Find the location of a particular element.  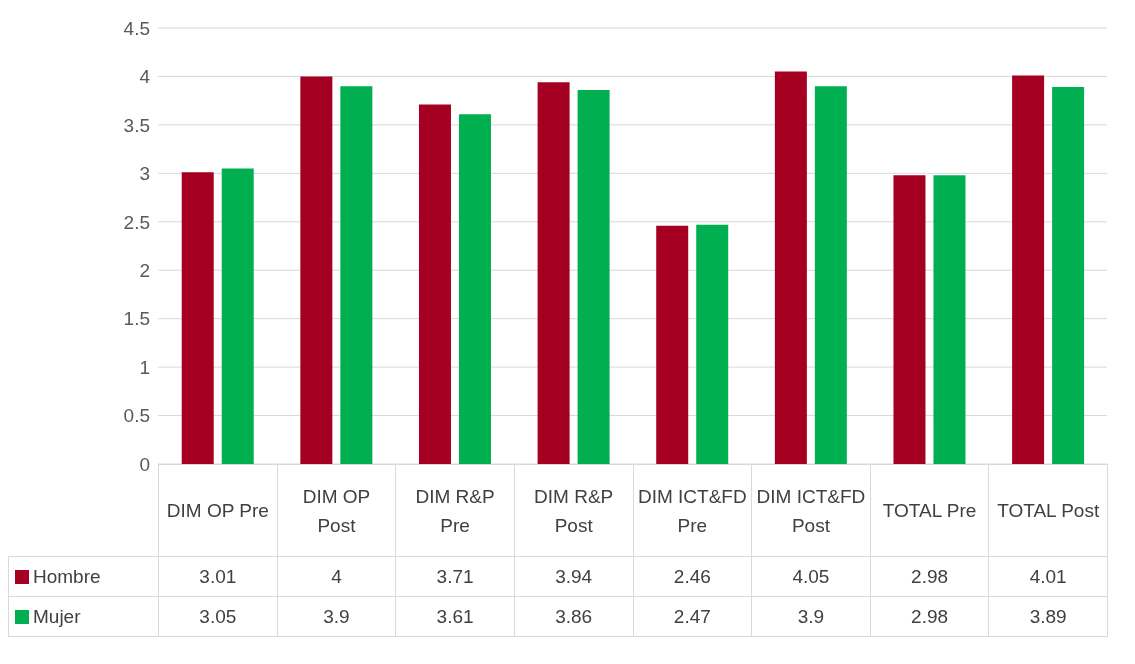

y-tick-label: 1 is located at coordinates (144, 367).